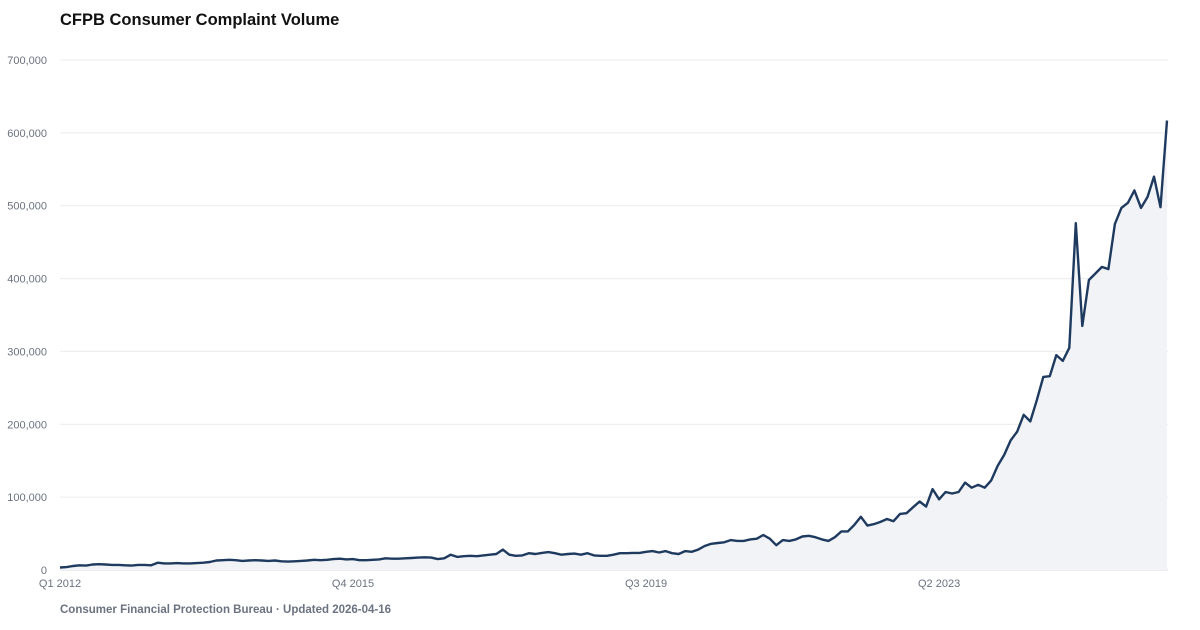 Image resolution: width=1200 pixels, height=630 pixels. What do you see at coordinates (27, 425) in the screenshot?
I see `y-tick-label: 200,000` at bounding box center [27, 425].